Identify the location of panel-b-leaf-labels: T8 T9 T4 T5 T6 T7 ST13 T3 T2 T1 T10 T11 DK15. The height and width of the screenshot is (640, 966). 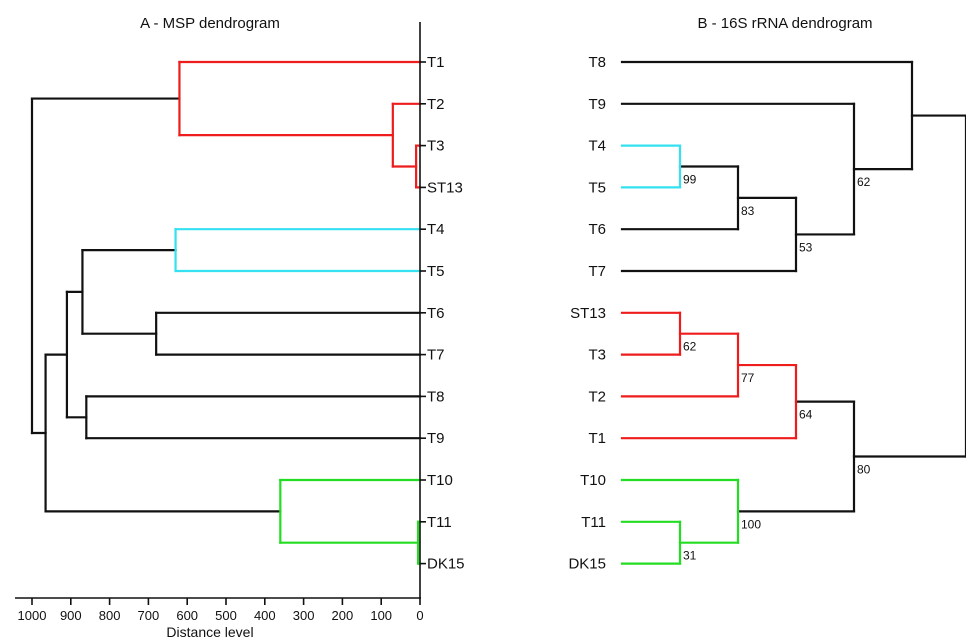
(587, 313).